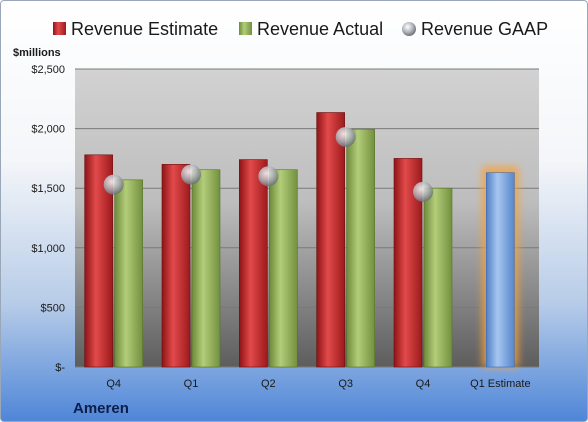  What do you see at coordinates (37, 53) in the screenshot?
I see `y-axis-unit-label: $millions` at bounding box center [37, 53].